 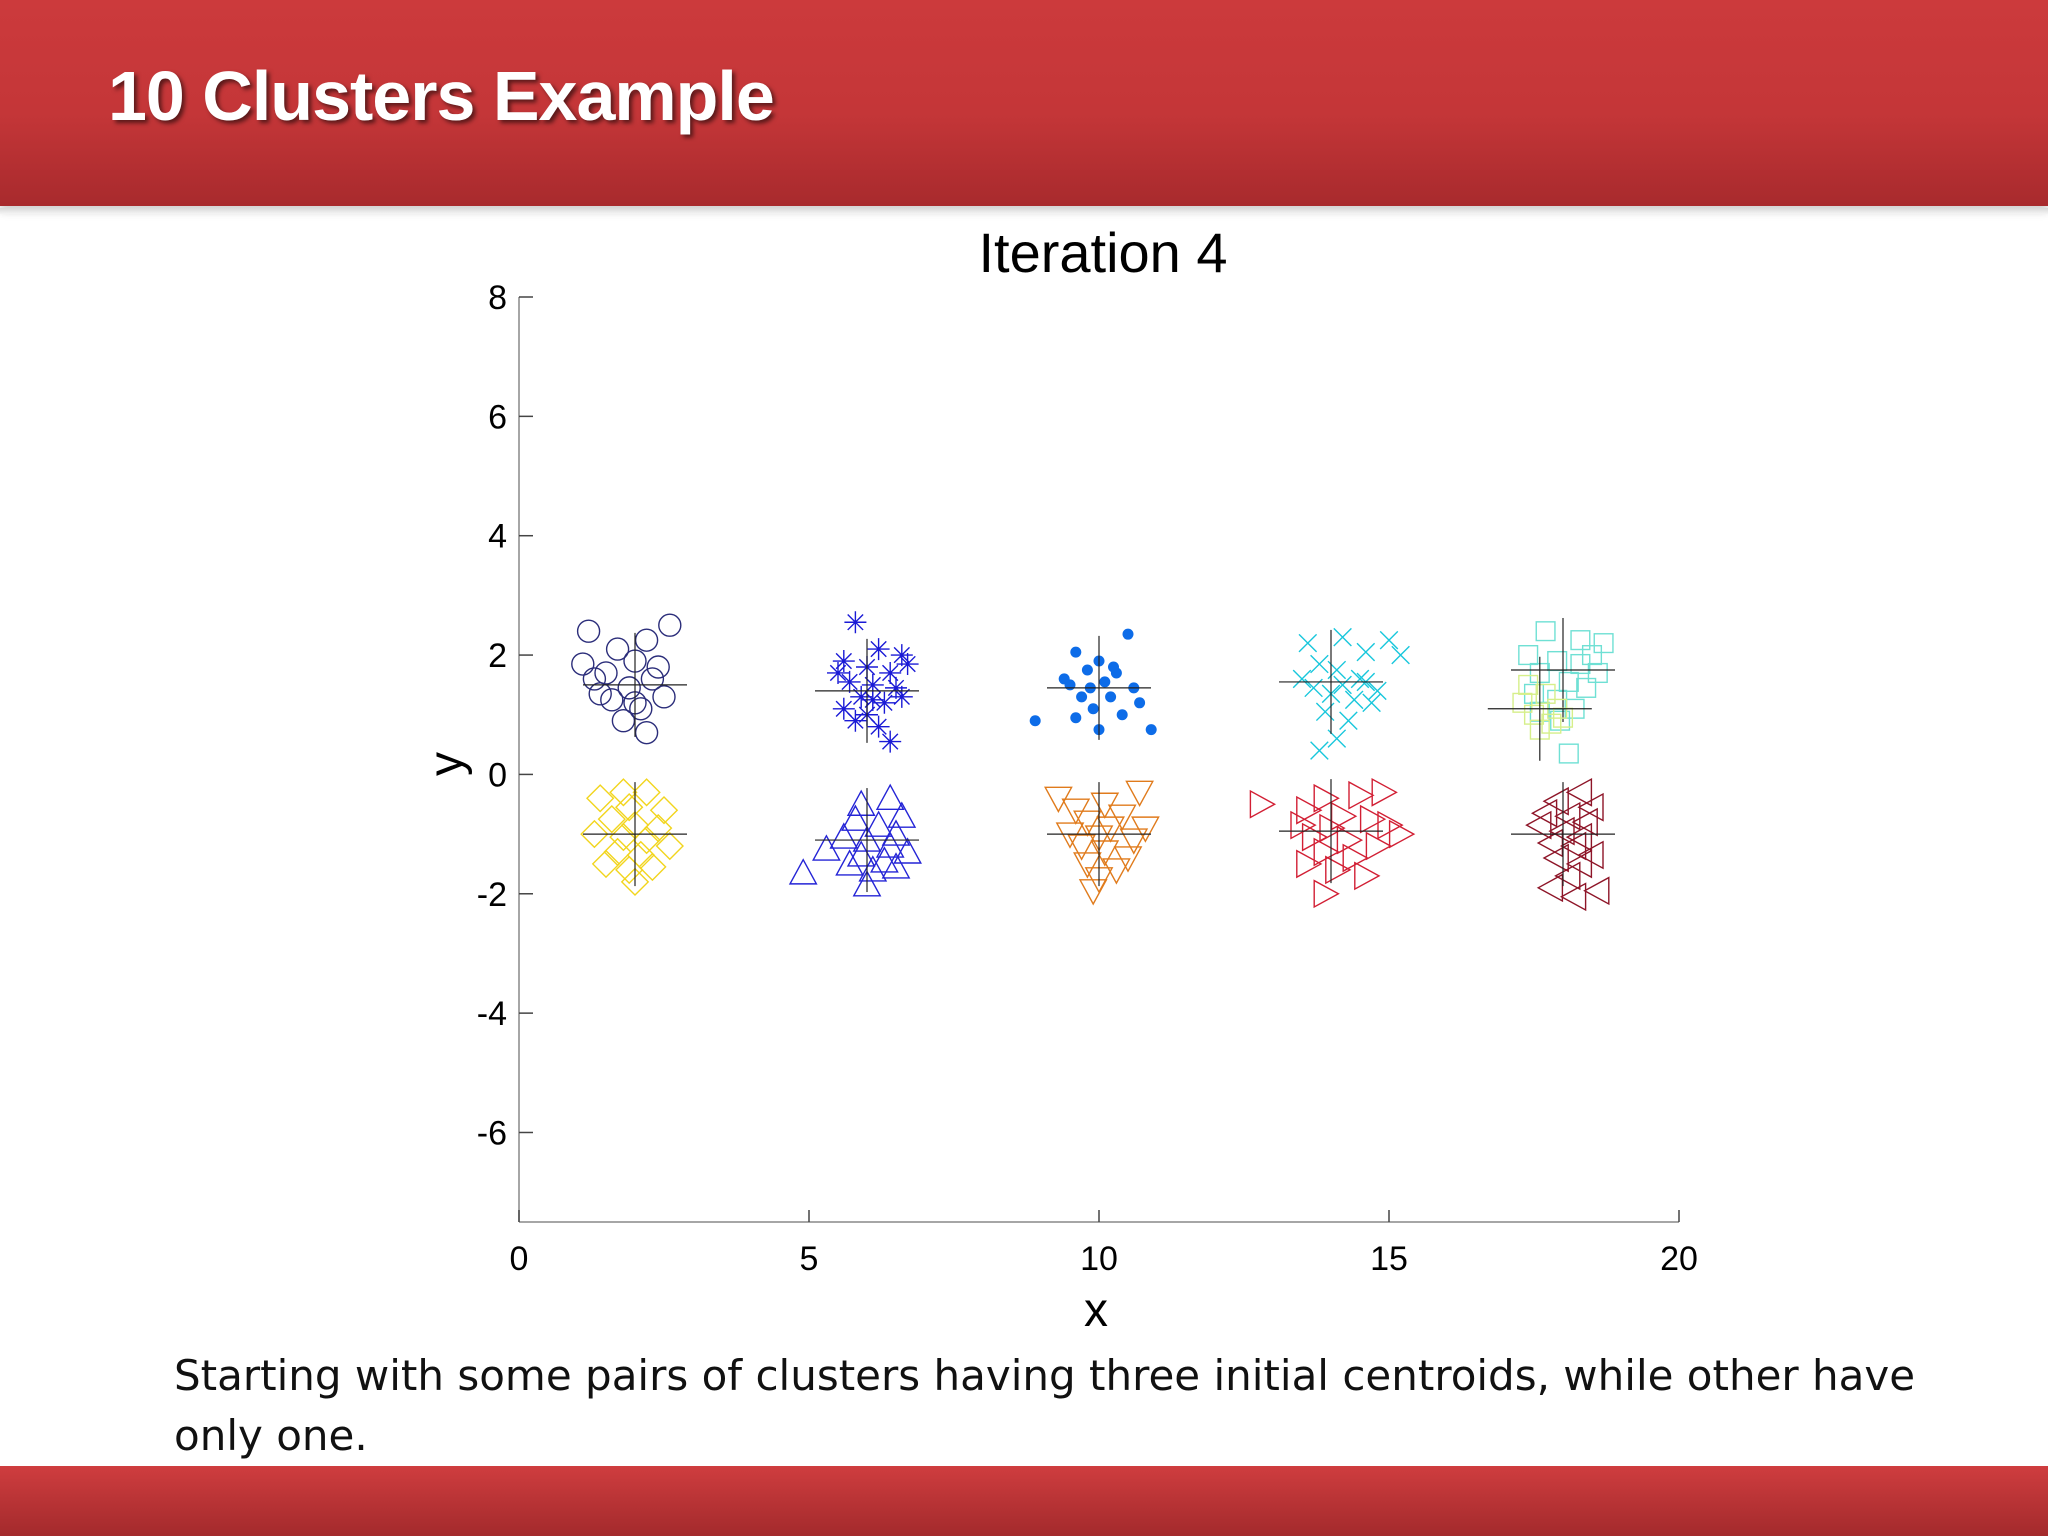 What do you see at coordinates (492, 895) in the screenshot?
I see `y-tick-label: -2` at bounding box center [492, 895].